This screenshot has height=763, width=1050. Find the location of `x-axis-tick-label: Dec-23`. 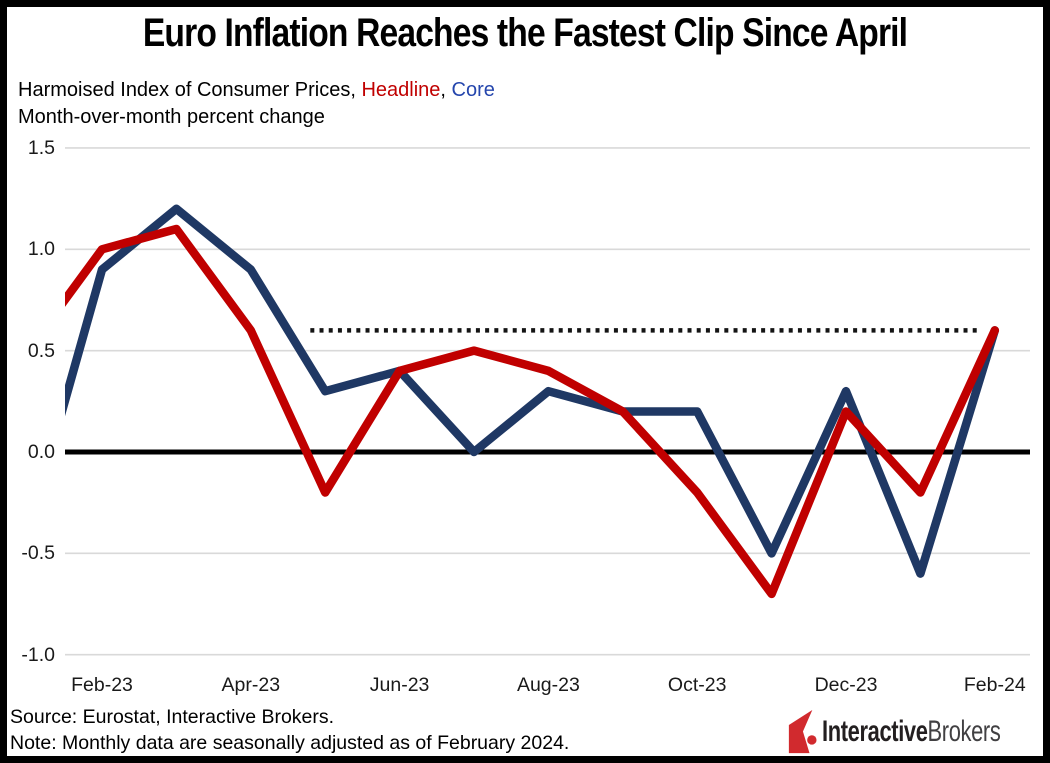

x-axis-tick-label: Dec-23 is located at coordinates (846, 685).